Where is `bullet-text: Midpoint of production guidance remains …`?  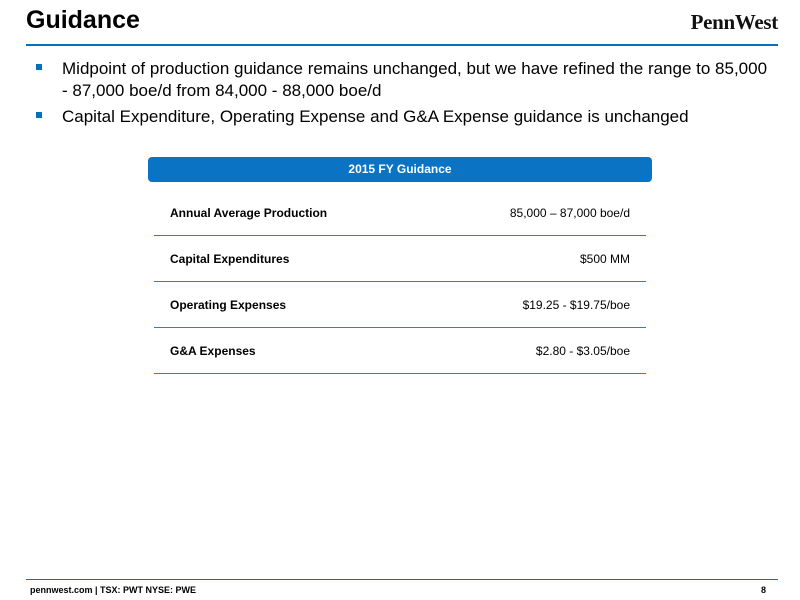 bullet-text: Midpoint of production guidance remains … is located at coordinates (415, 79).